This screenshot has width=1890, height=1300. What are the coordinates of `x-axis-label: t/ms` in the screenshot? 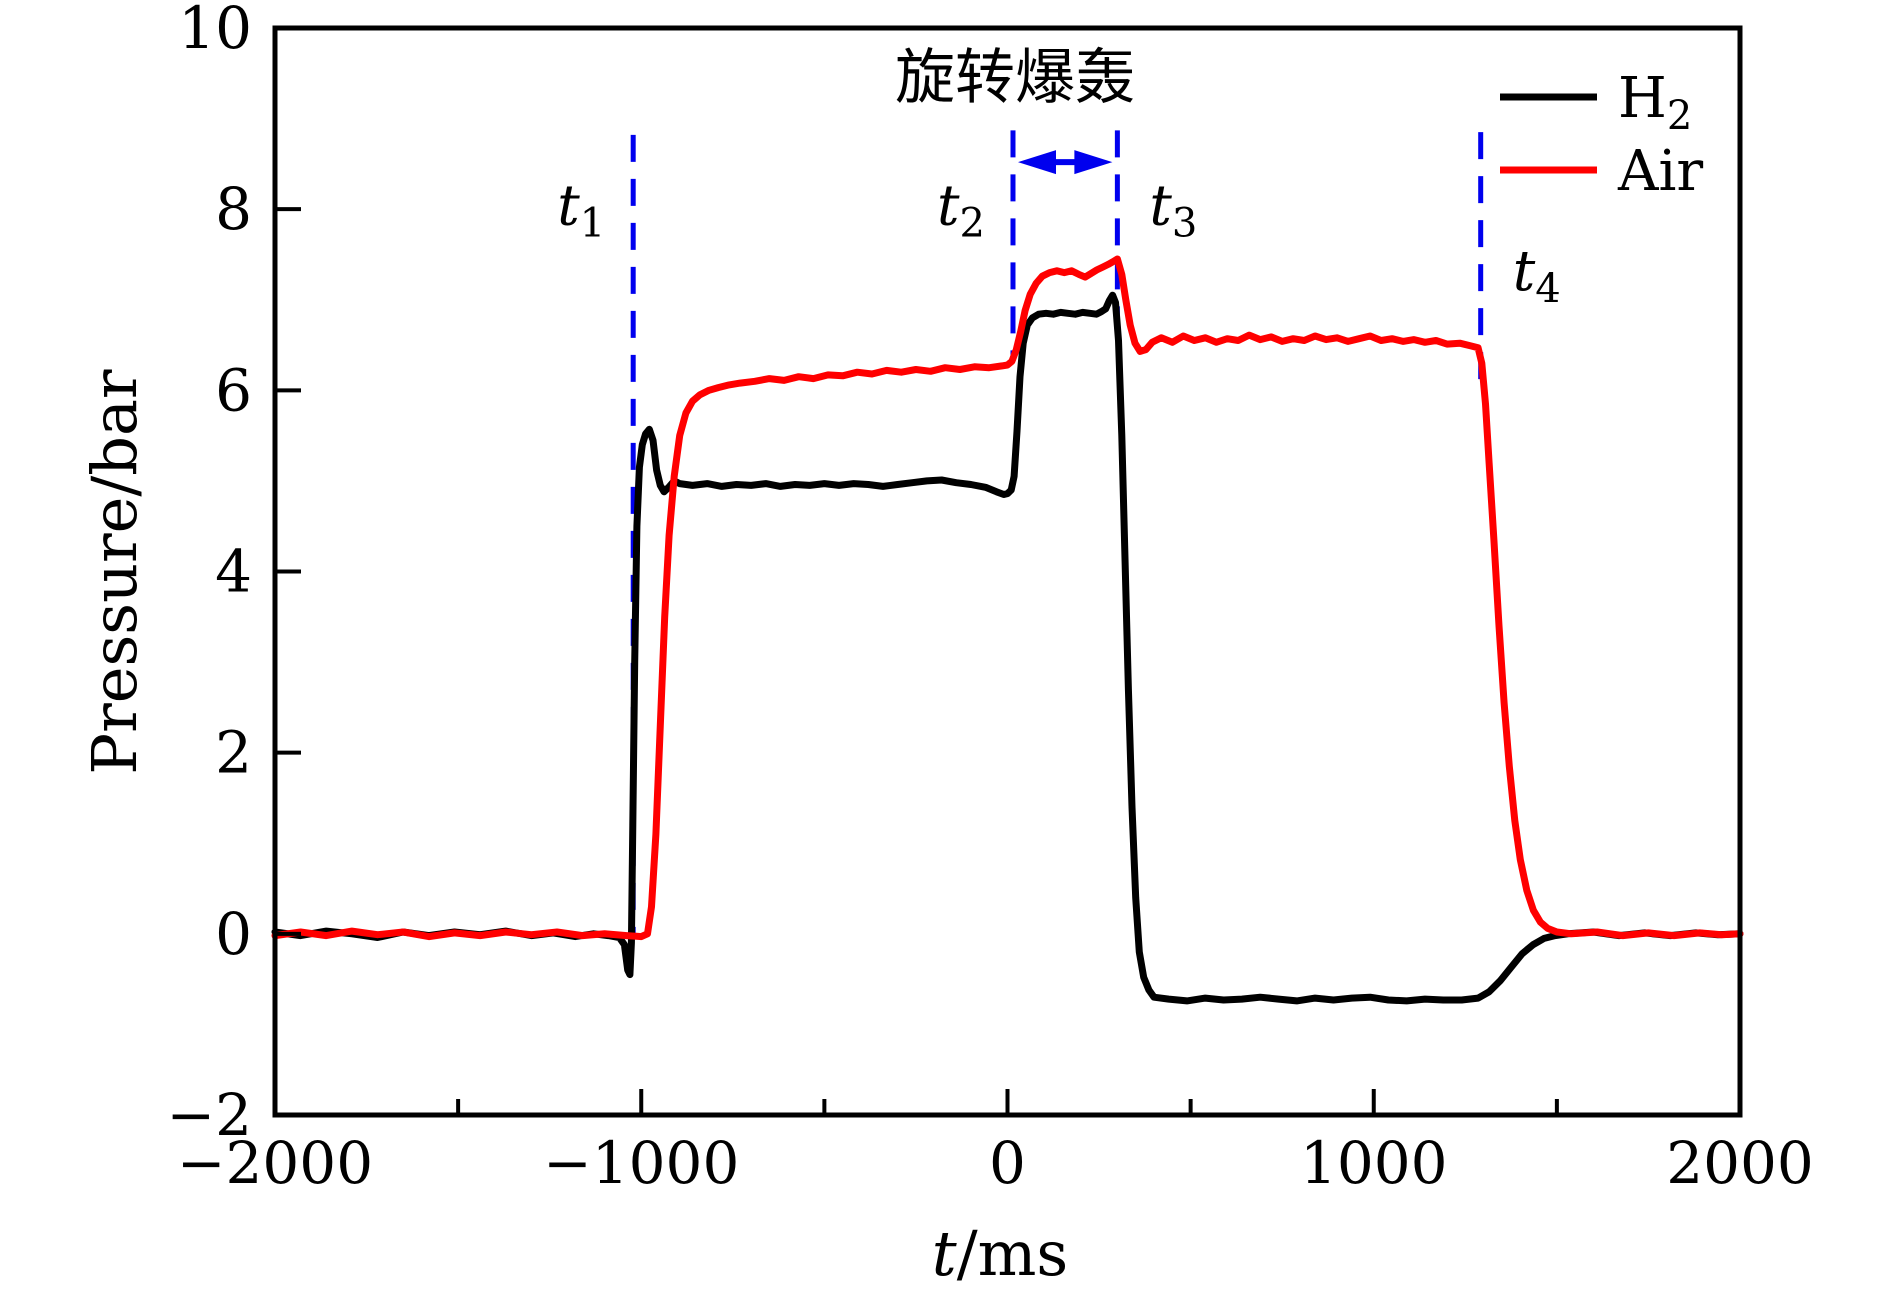 It's located at (1000, 1253).